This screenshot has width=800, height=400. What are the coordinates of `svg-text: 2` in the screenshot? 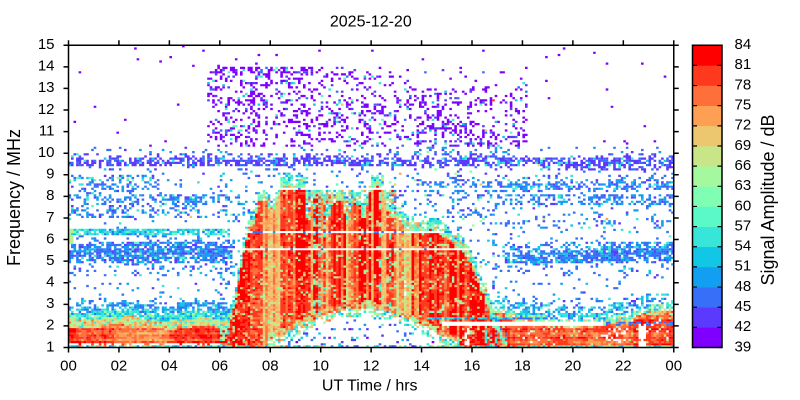 It's located at (50, 325).